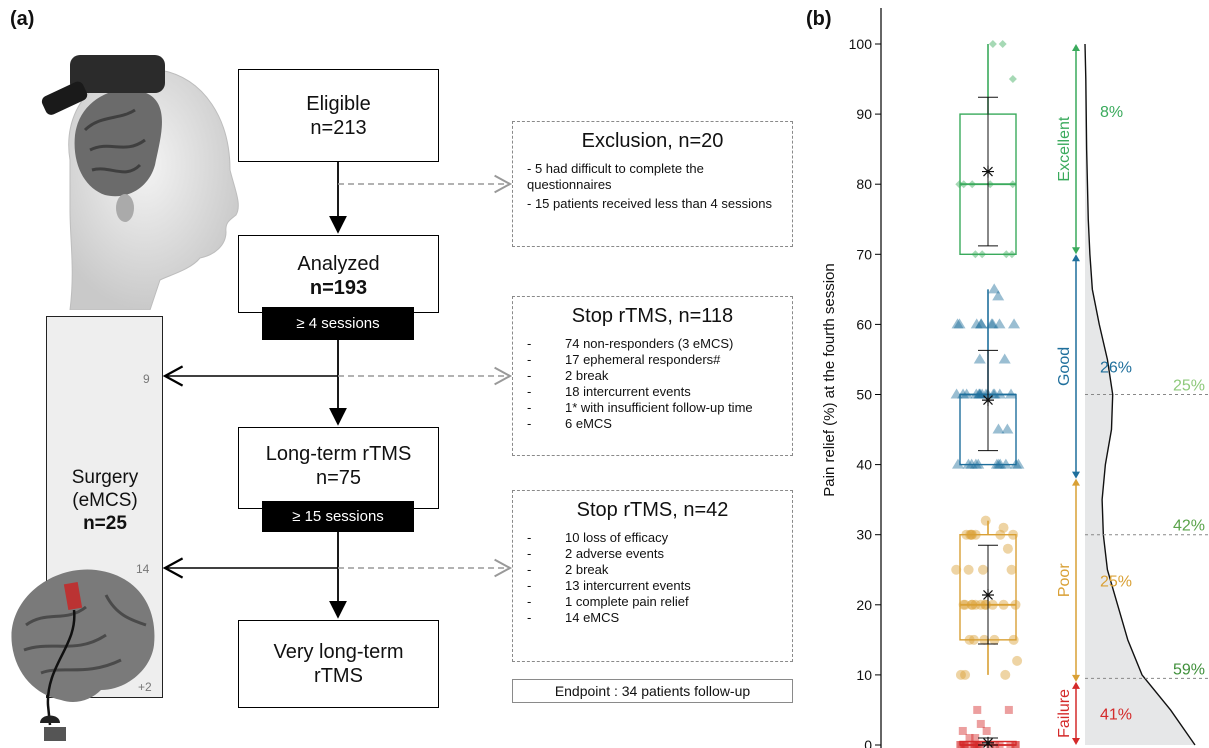  Describe the element at coordinates (146, 379) in the screenshot. I see `surgery-count-9: 9` at that location.